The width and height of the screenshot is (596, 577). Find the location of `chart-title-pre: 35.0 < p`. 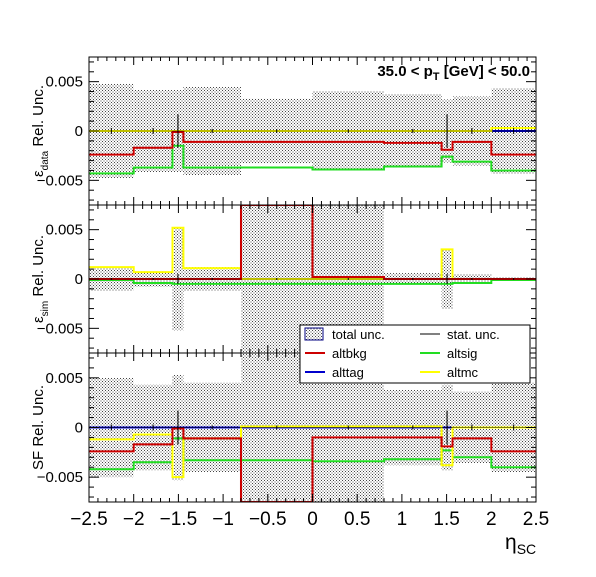

chart-title-pre: 35.0 < p is located at coordinates (404, 71).